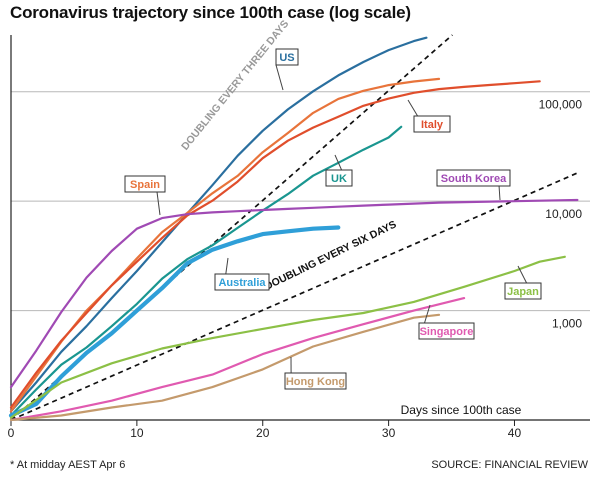 Image resolution: width=600 pixels, height=483 pixels. I want to click on x-tick-label: 20, so click(263, 433).